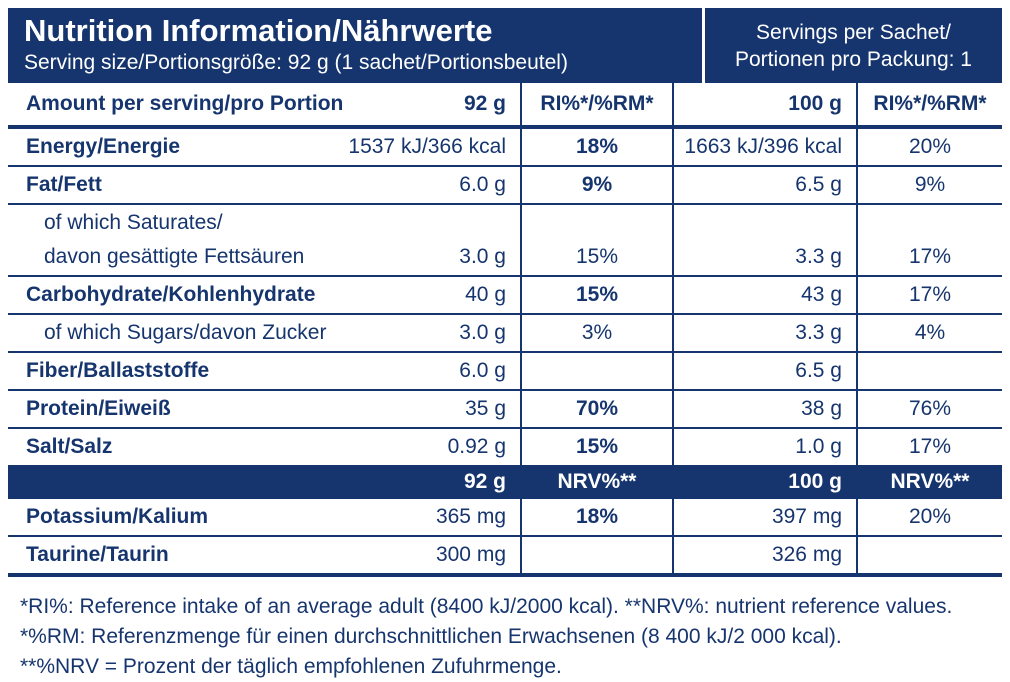 The image size is (1010, 682). What do you see at coordinates (118, 370) in the screenshot?
I see `nutrient-name: Fiber/Ballaststoffe` at bounding box center [118, 370].